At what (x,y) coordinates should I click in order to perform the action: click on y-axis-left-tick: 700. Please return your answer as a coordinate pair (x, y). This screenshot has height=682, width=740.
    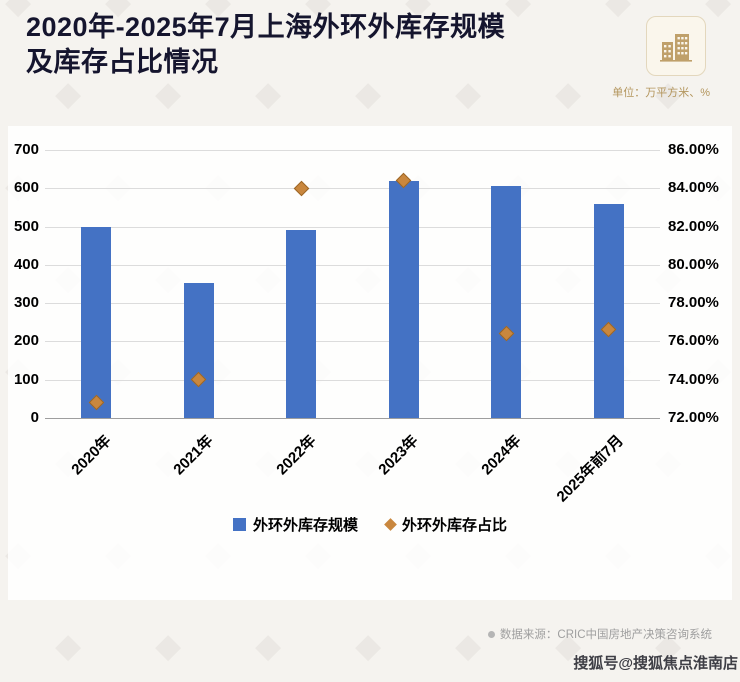
    Looking at the image, I should click on (26, 149).